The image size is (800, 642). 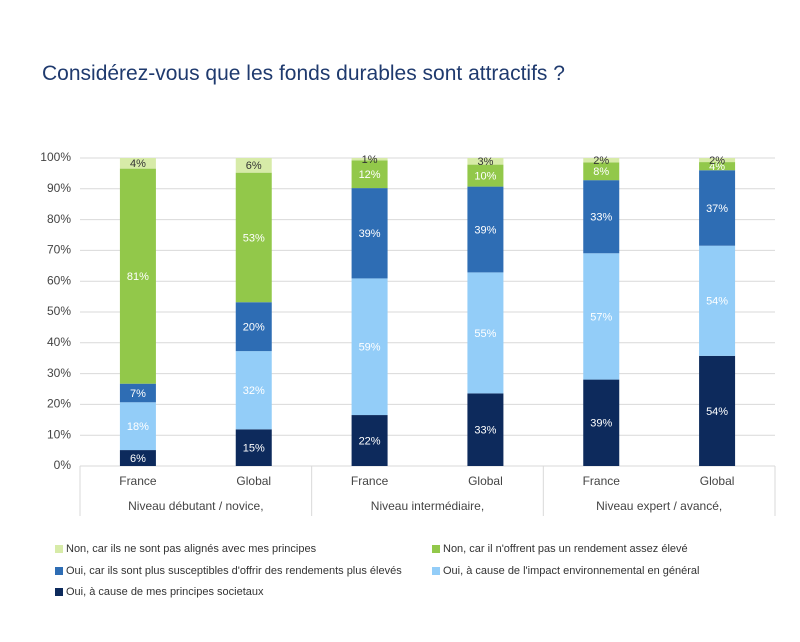 What do you see at coordinates (195, 506) in the screenshot?
I see `group-label: Niveau débutant / novice,` at bounding box center [195, 506].